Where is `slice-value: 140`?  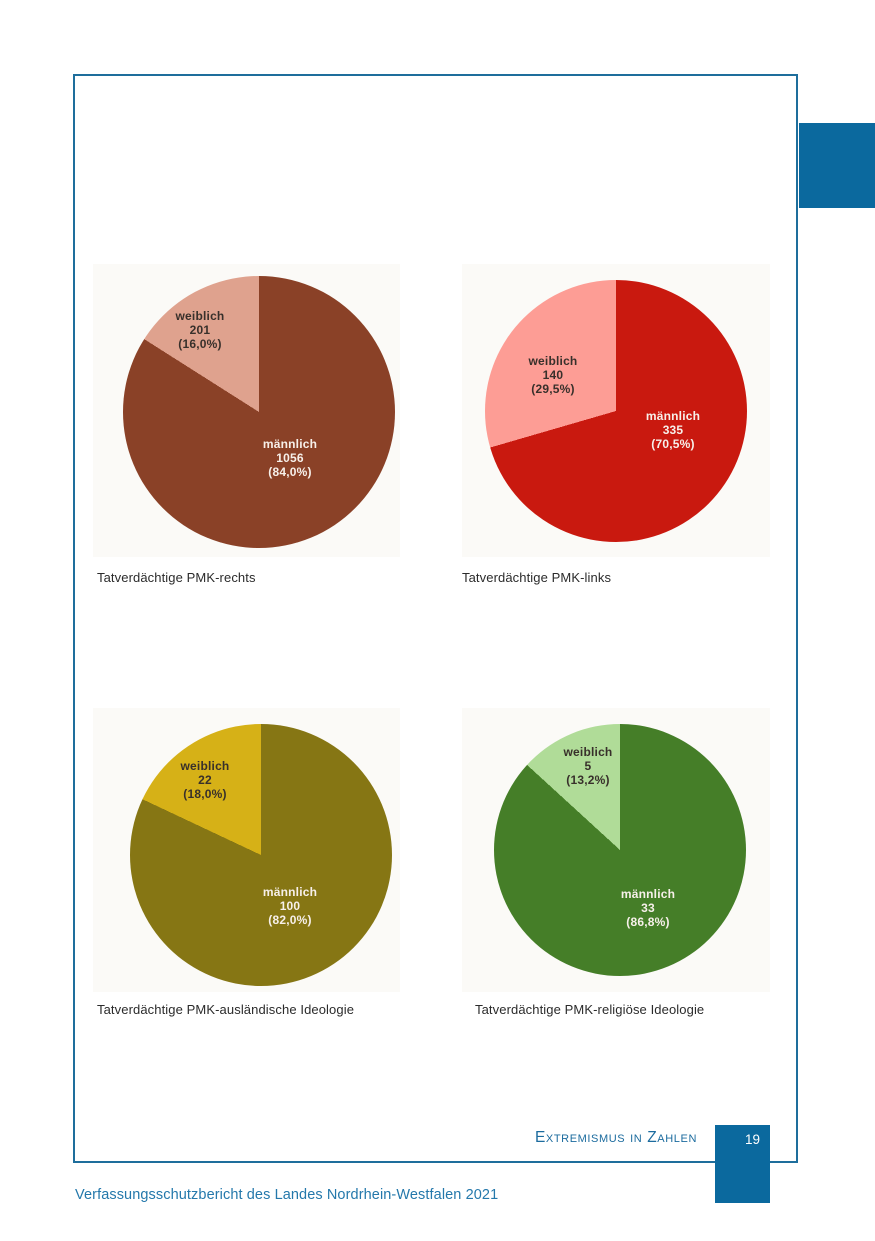
slice-value: 140 is located at coordinates (553, 375).